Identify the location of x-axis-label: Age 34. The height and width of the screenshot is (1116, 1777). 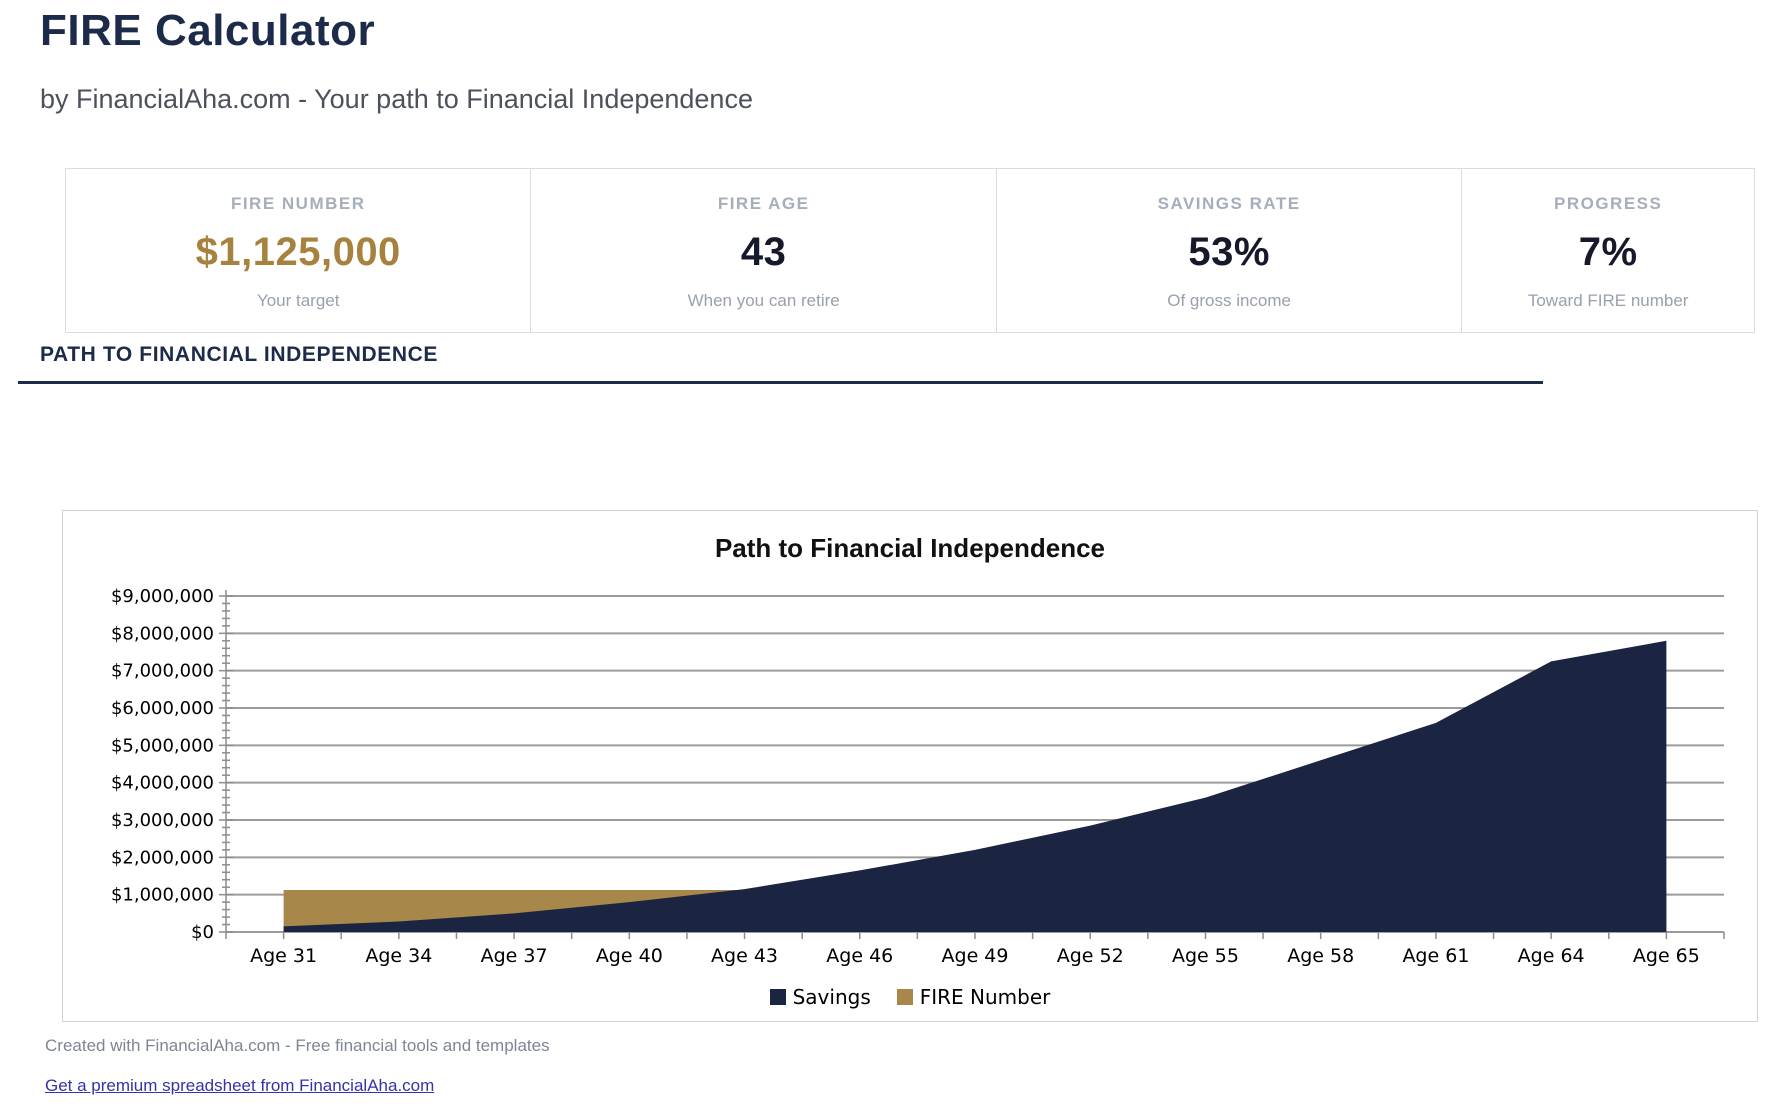
(398, 956).